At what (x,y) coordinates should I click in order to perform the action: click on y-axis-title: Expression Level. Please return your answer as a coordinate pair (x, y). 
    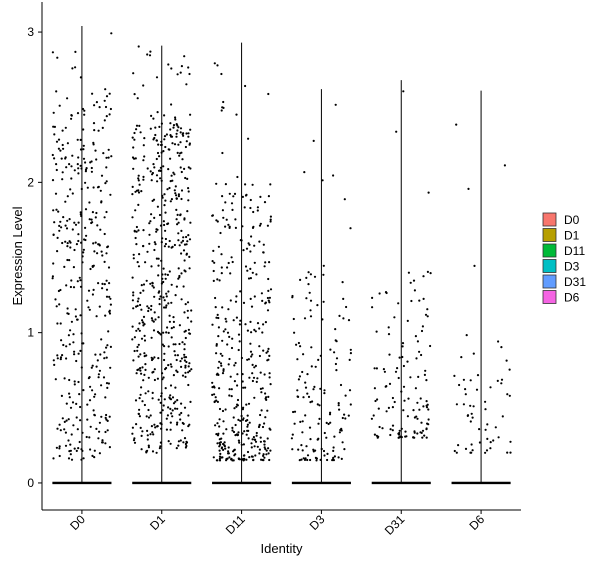
    Looking at the image, I should click on (17, 255).